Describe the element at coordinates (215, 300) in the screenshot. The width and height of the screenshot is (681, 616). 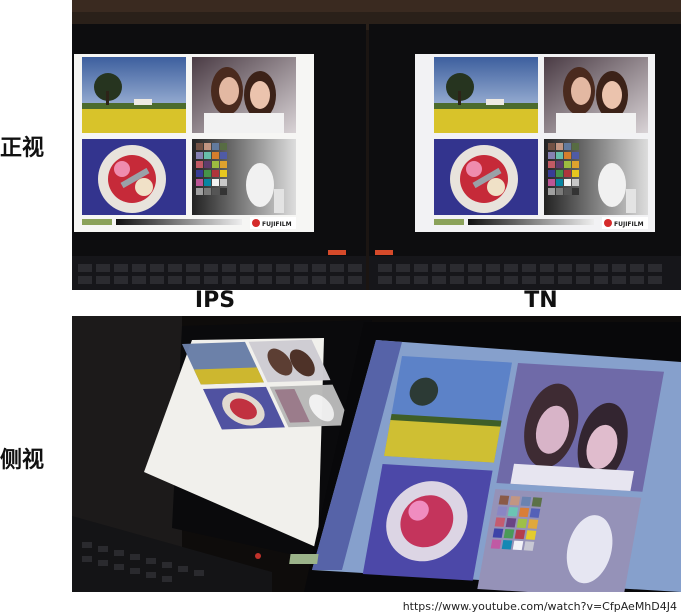
I see `ips-label: IPS` at that location.